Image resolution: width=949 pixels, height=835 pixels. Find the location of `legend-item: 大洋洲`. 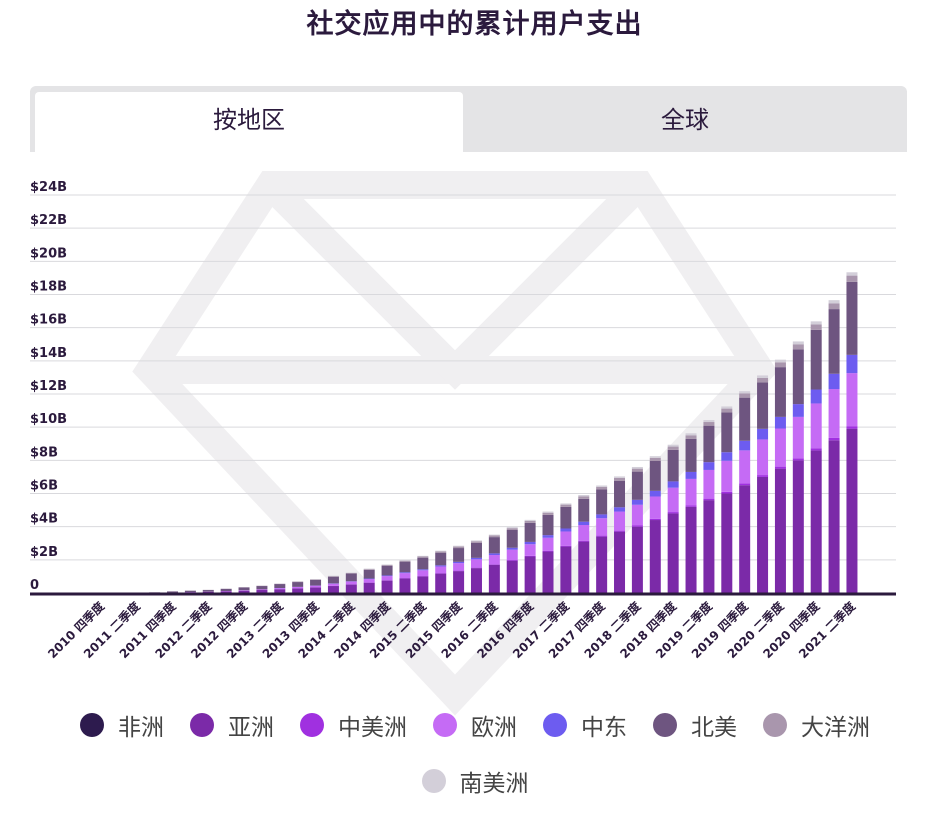

legend-item: 大洋洲 is located at coordinates (816, 726).